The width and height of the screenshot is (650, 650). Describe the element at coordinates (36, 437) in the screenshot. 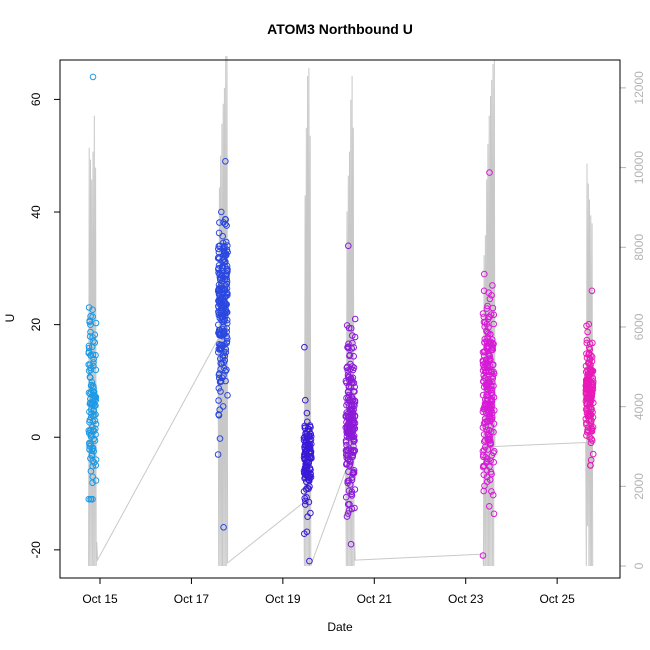

I see `y-tick-label: 0` at that location.